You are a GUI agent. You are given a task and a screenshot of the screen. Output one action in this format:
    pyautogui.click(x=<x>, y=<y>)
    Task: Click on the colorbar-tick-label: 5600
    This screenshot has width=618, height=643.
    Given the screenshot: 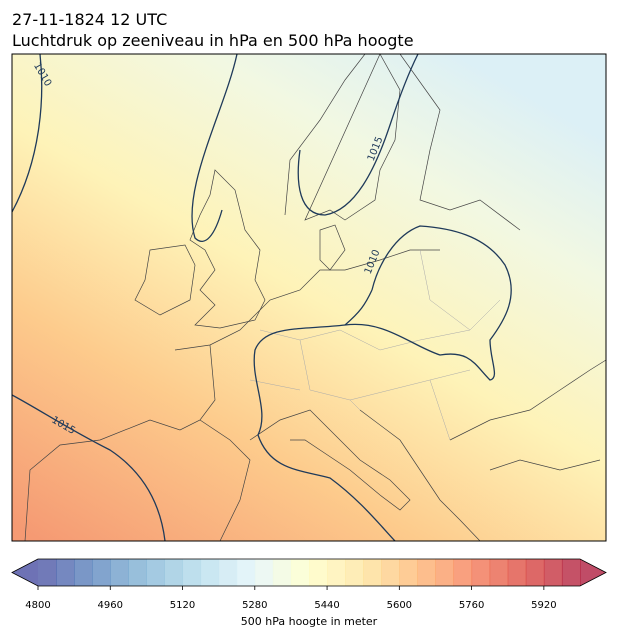 What is the action you would take?
    pyautogui.click(x=399, y=605)
    